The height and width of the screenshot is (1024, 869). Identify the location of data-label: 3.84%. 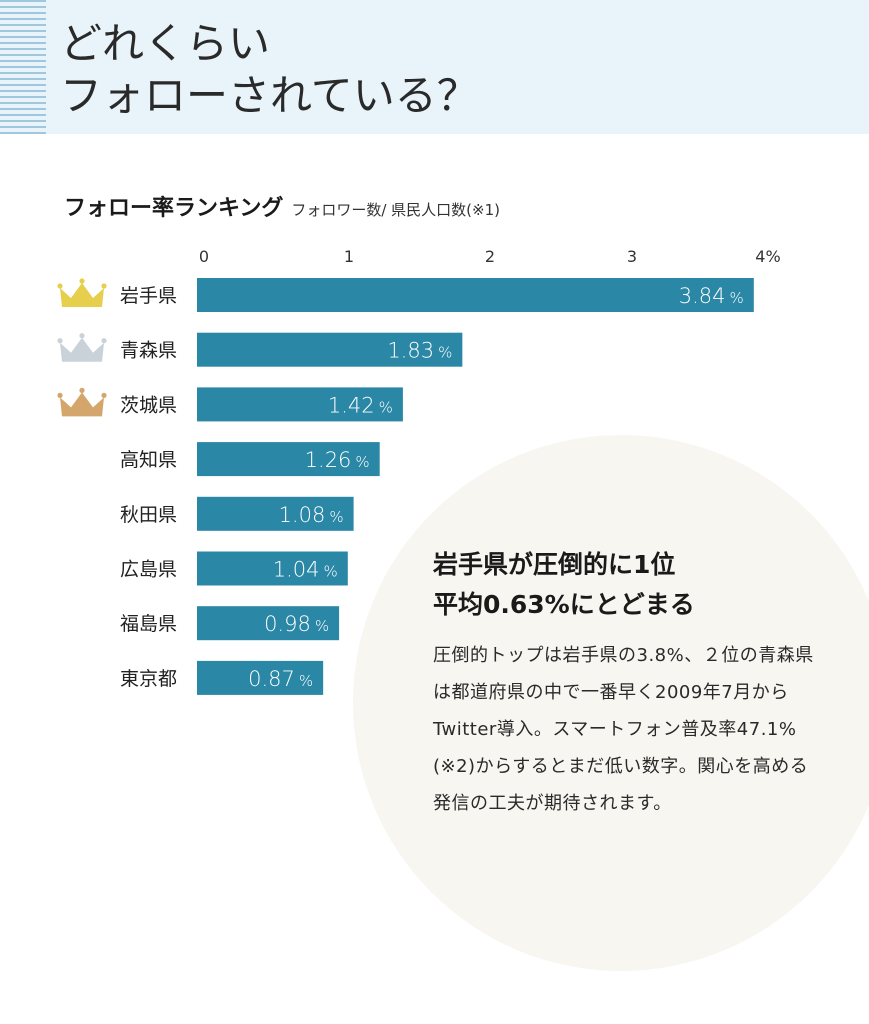
(711, 296).